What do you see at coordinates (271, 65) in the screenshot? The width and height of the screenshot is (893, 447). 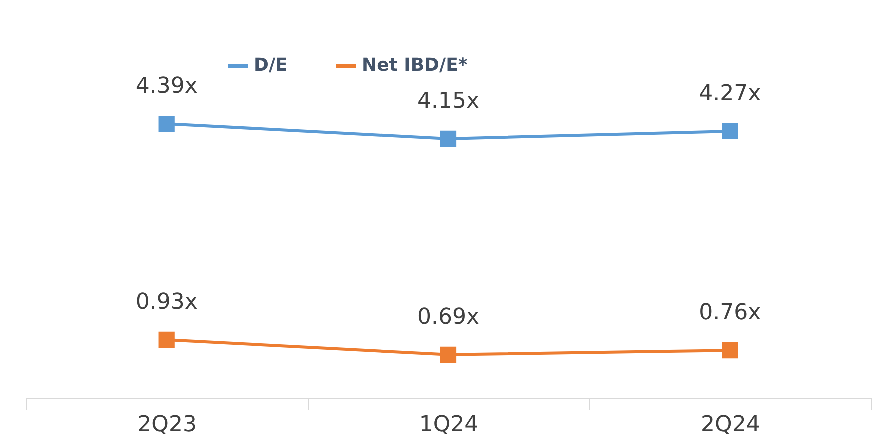 I see `legend-label: D/E` at bounding box center [271, 65].